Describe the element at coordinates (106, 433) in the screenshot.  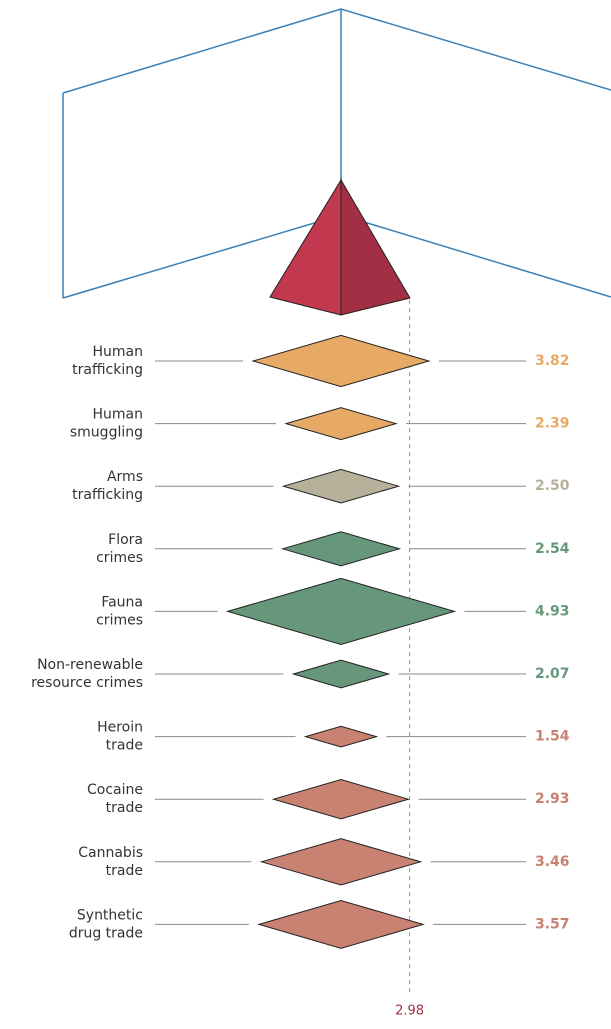
I see `category-label: smuggling` at that location.